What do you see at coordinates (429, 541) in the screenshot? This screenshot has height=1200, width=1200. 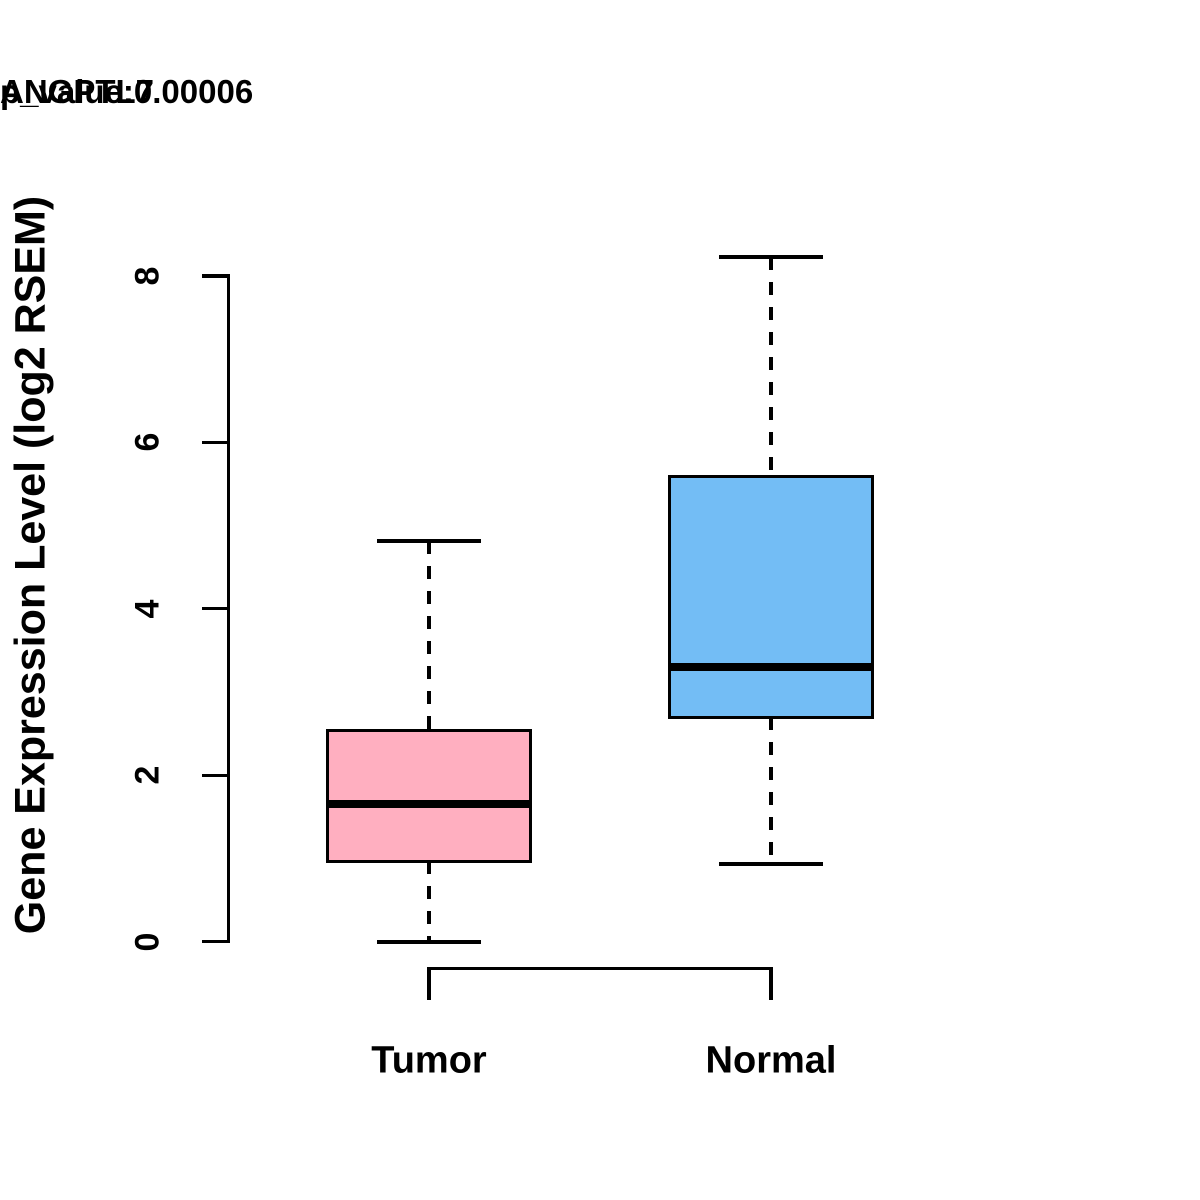 I see `whisker-cap-upper-tumor` at bounding box center [429, 541].